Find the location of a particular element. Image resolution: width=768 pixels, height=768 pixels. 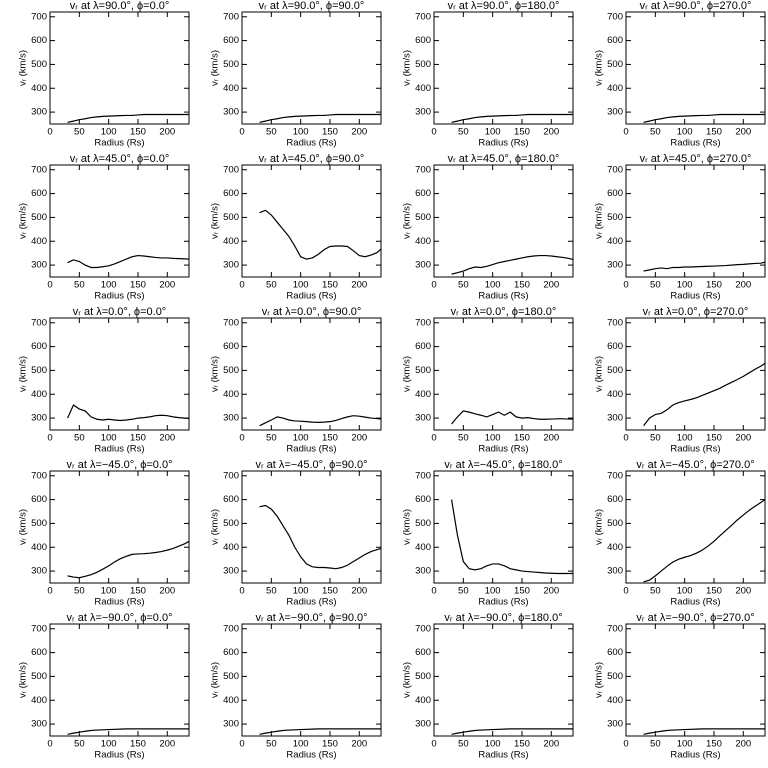

panel-title: vᵣ at λ=−45.0°, ϕ=180.0° is located at coordinates (503, 465).